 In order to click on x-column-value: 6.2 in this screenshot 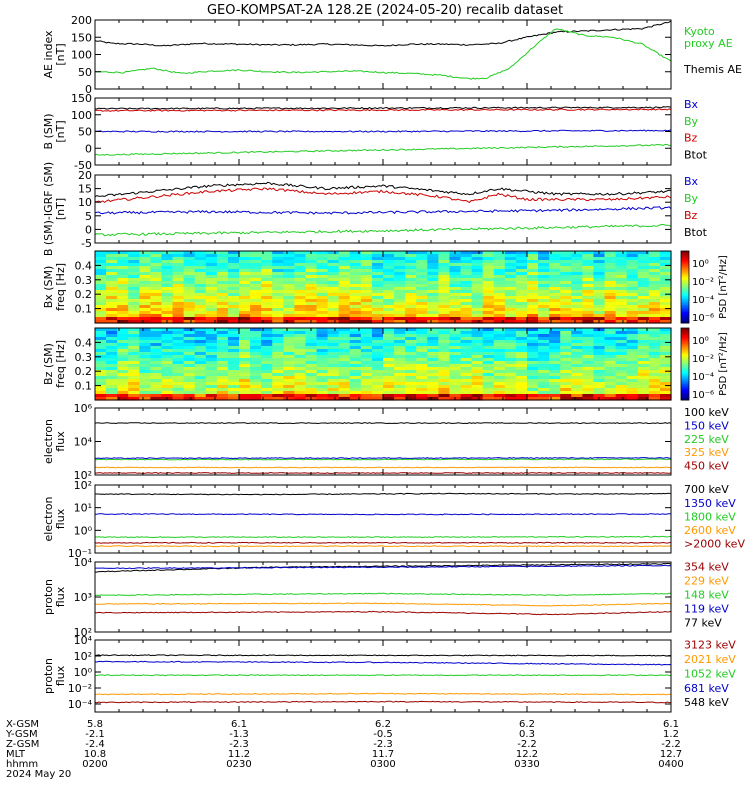, I will do `click(383, 724)`.